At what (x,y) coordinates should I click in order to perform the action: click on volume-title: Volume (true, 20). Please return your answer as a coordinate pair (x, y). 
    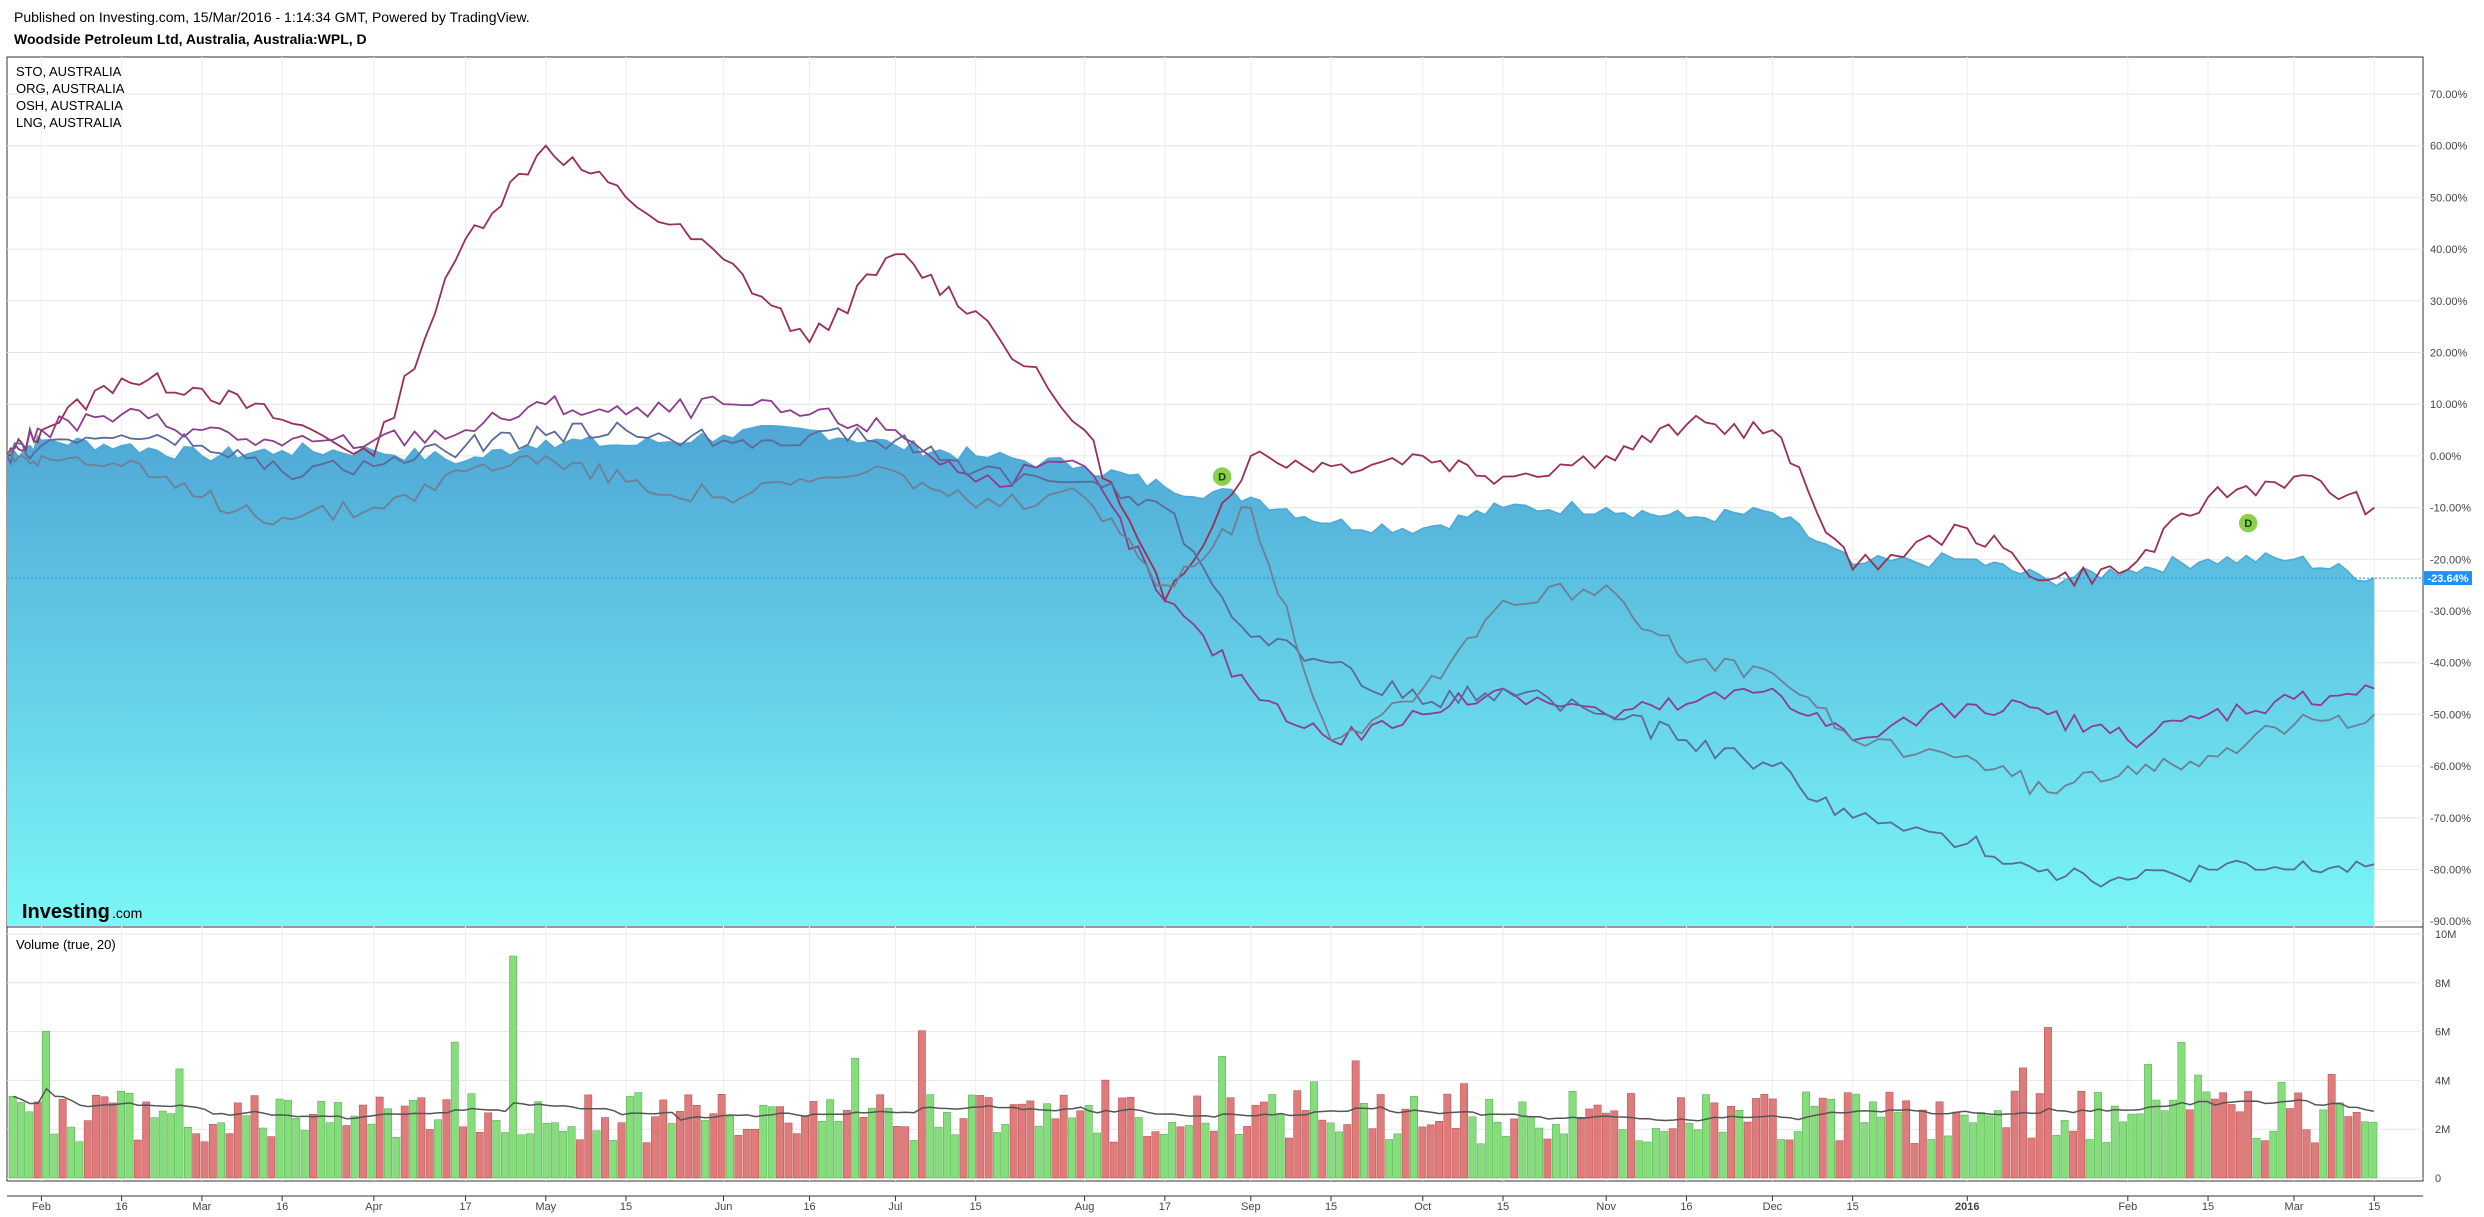
    Looking at the image, I should click on (66, 944).